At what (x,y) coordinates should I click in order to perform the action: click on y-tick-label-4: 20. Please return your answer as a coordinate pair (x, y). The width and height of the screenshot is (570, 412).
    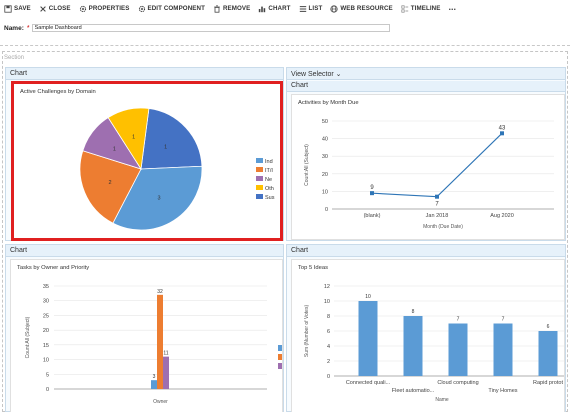
    Looking at the image, I should click on (46, 331).